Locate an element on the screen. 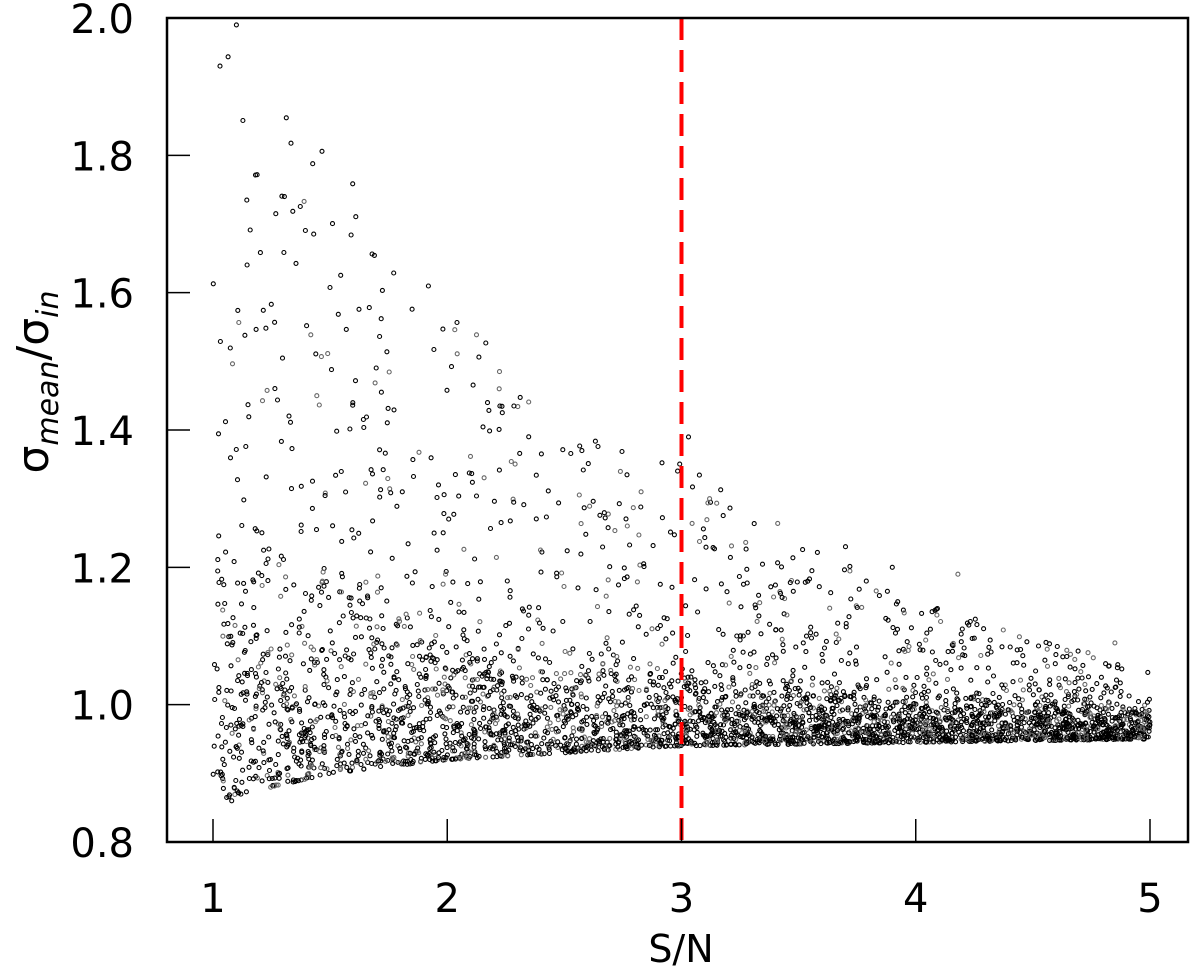  y-tick-label: 0.8 is located at coordinates (102, 844).